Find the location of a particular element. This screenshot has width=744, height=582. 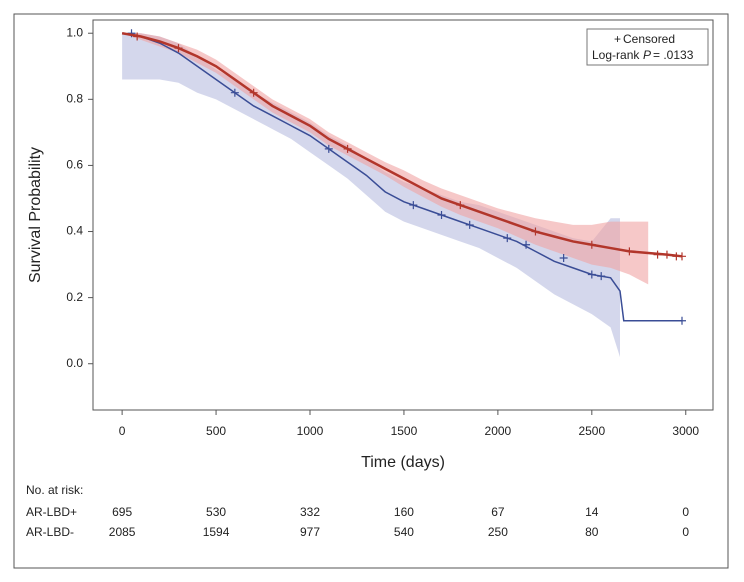

censor-label: Censored is located at coordinates (649, 39).